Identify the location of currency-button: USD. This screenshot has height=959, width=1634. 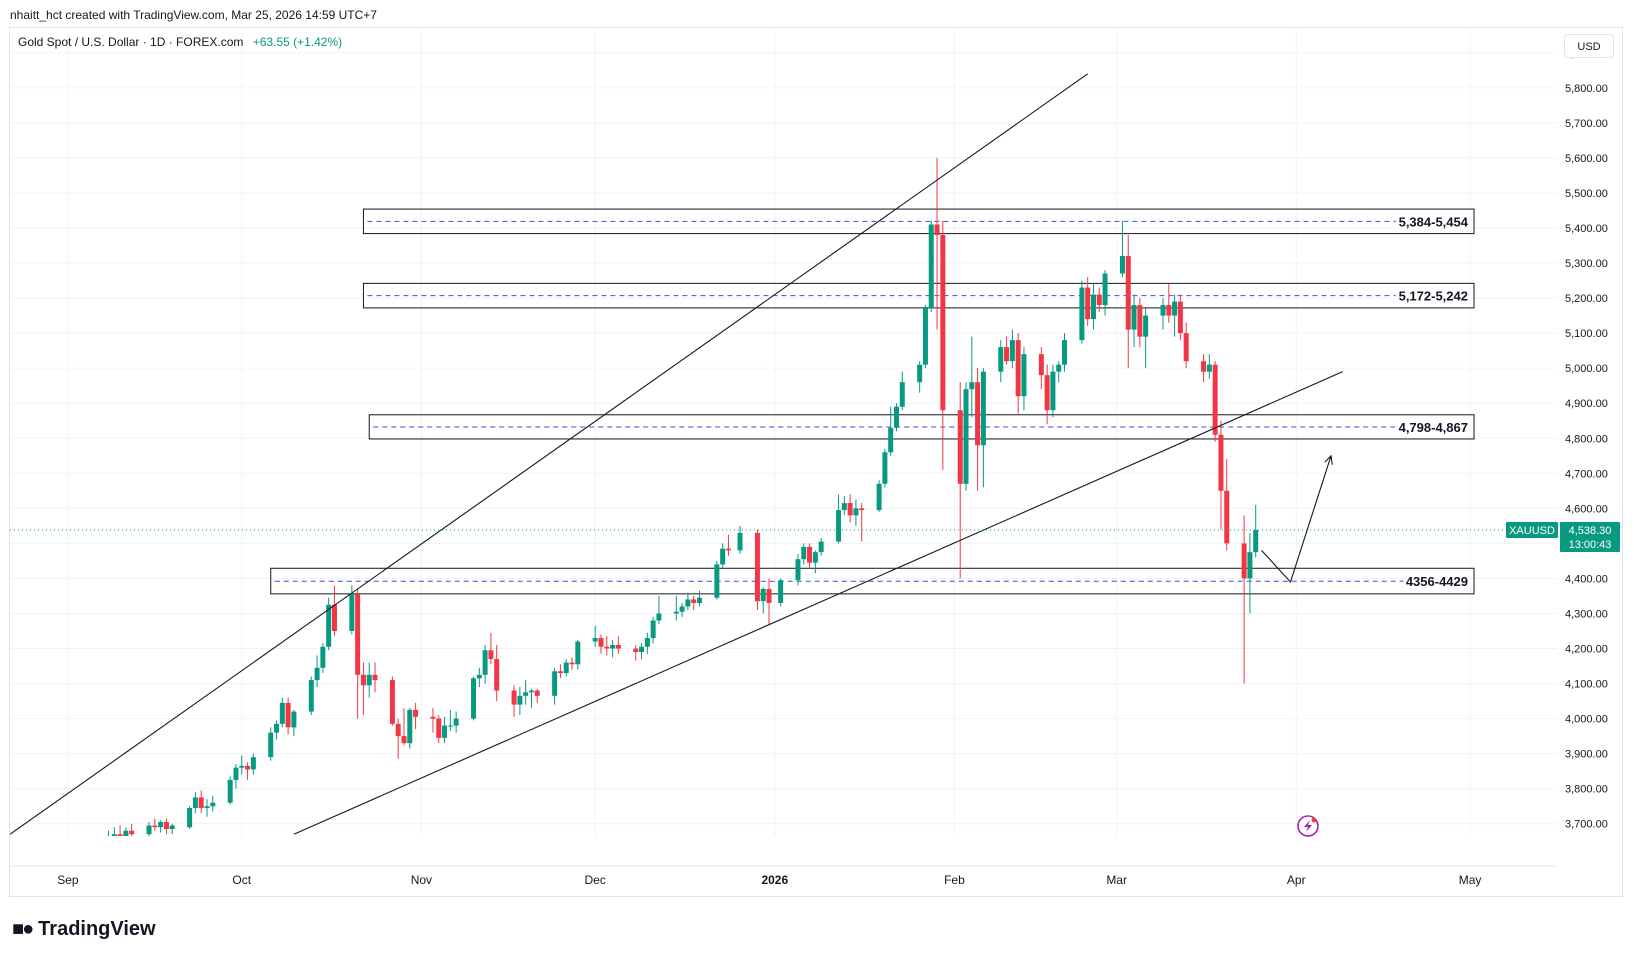
(1589, 46).